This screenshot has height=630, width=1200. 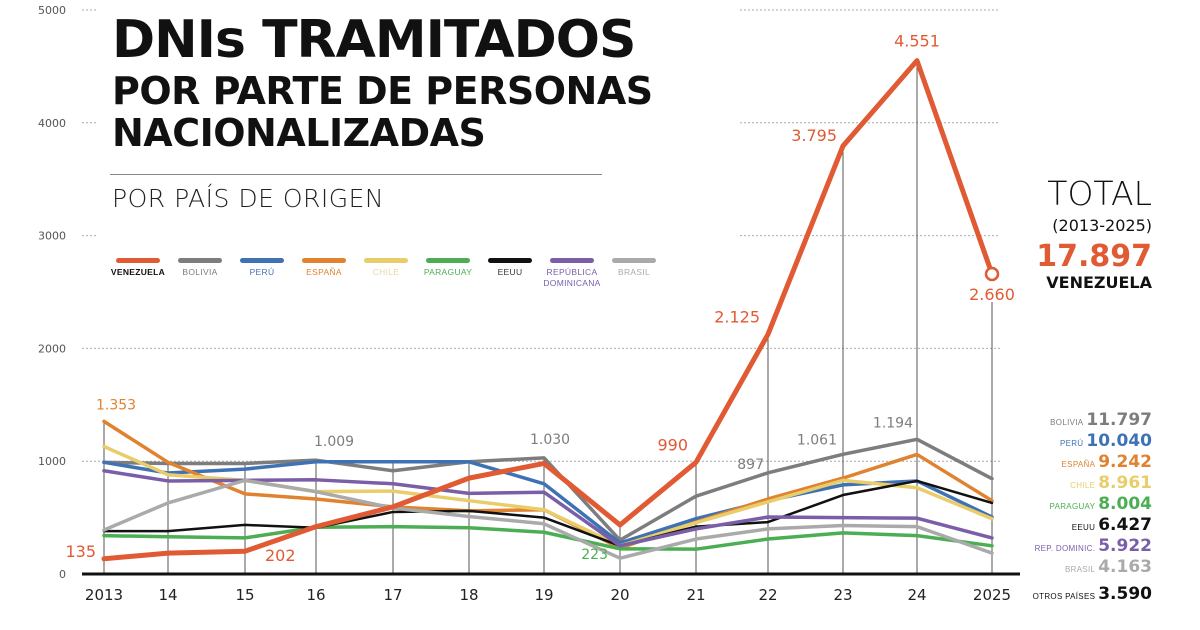 I want to click on data-label: 1.194, so click(x=893, y=423).